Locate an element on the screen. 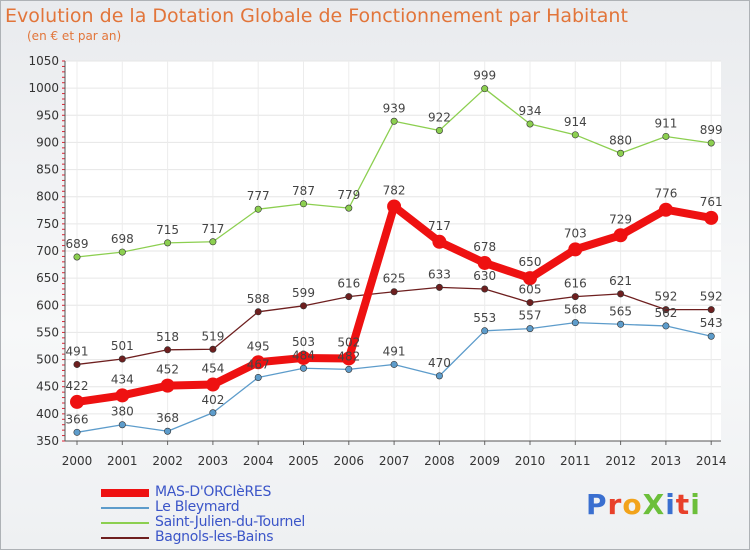 This screenshot has width=750, height=550. y-tick-label: 950 is located at coordinates (47, 115).